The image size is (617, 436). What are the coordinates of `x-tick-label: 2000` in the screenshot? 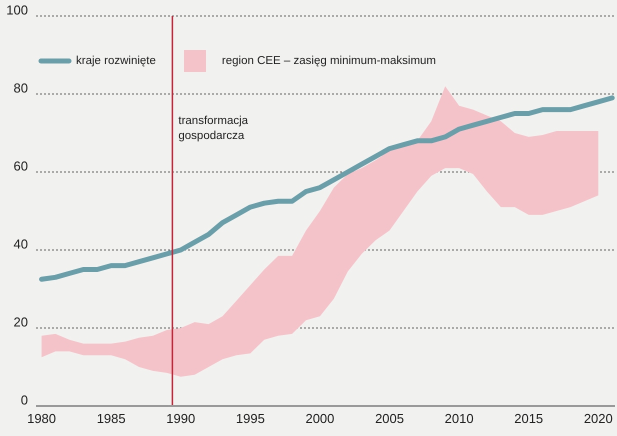 It's located at (319, 418).